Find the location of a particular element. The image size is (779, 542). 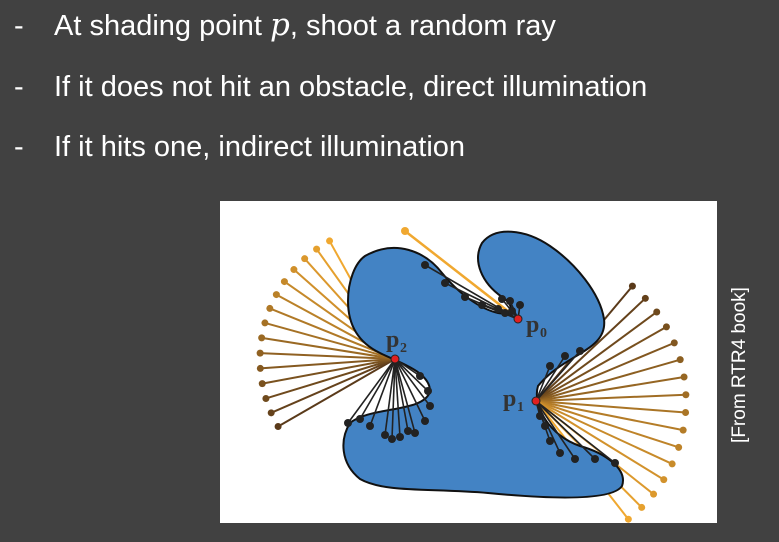

source-caption: [From RTR4 book] is located at coordinates (739, 365).